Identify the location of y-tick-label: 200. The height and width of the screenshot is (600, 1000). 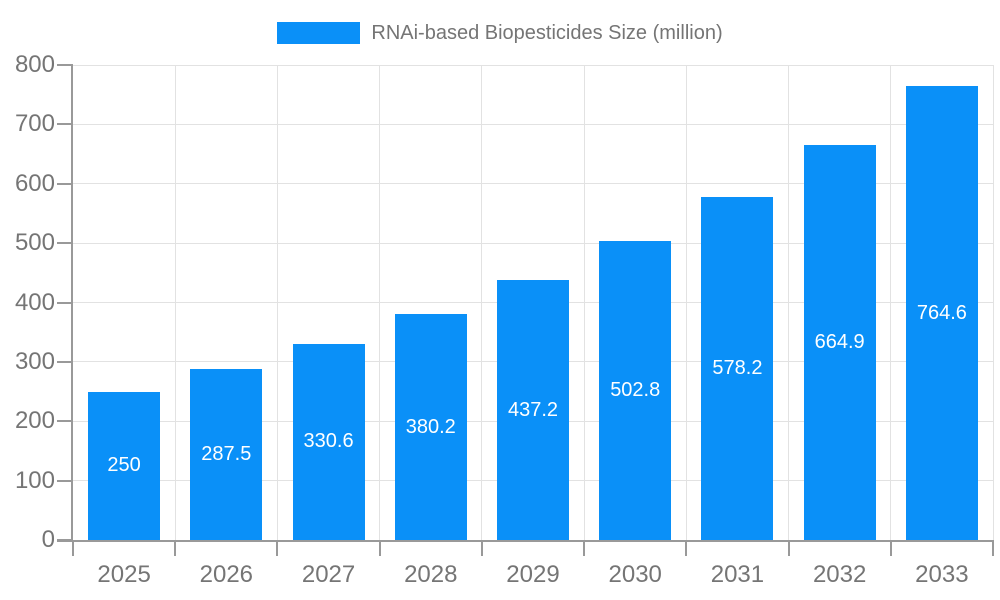
(34, 421).